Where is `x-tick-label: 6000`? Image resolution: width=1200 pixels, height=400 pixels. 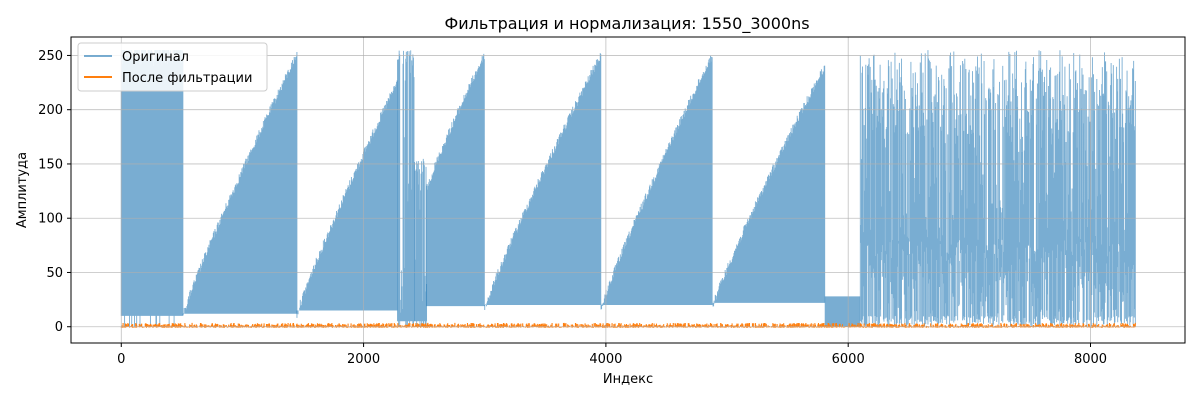
x-tick-label: 6000 is located at coordinates (848, 359).